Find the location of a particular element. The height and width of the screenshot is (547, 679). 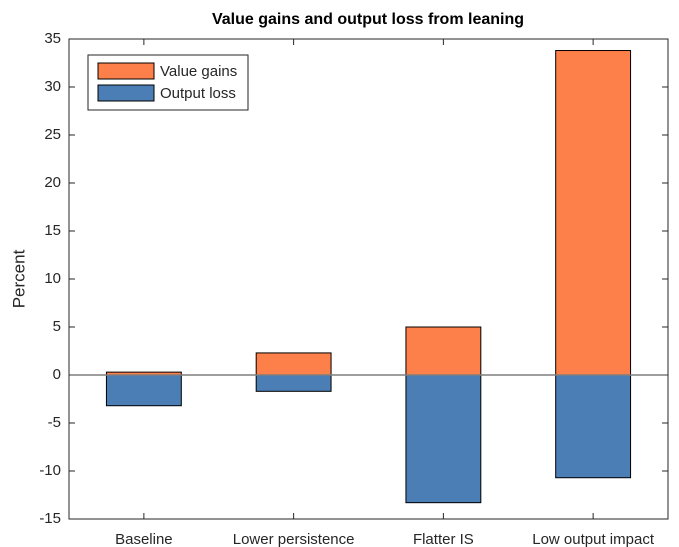

legend-label: Output loss is located at coordinates (198, 93).